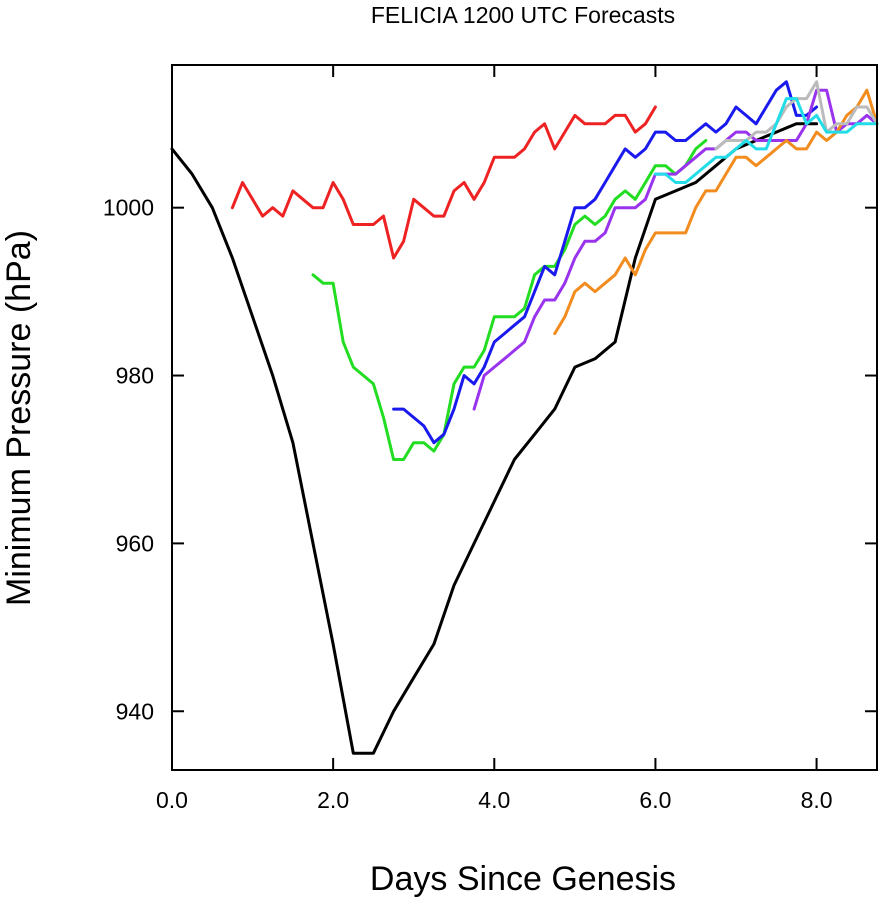 The image size is (896, 900). What do you see at coordinates (135, 711) in the screenshot?
I see `y-tick-label: 940` at bounding box center [135, 711].